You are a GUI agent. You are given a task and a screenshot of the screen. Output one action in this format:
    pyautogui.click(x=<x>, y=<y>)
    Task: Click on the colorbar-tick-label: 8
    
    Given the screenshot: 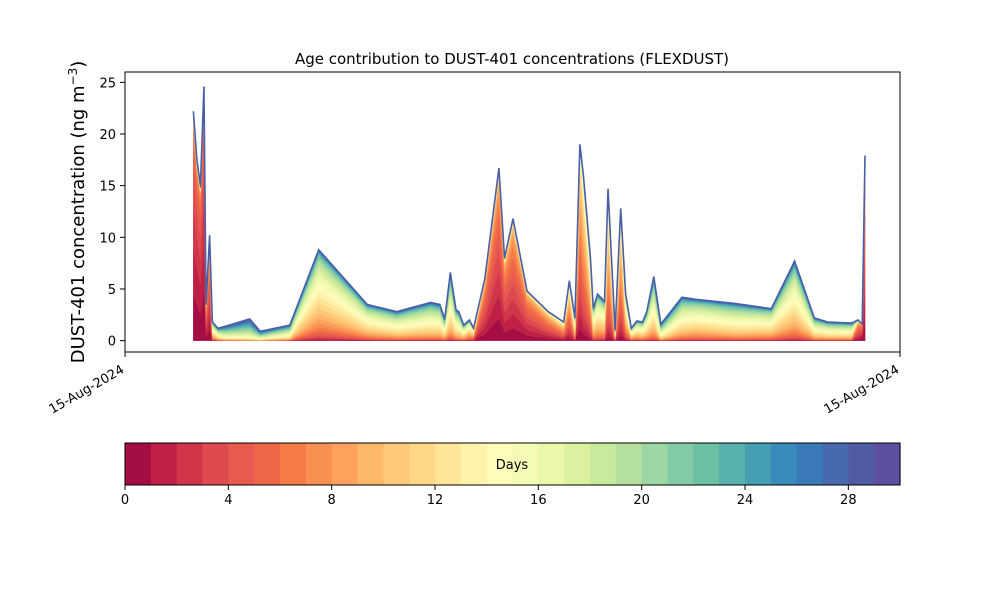 What is the action you would take?
    pyautogui.click(x=332, y=500)
    